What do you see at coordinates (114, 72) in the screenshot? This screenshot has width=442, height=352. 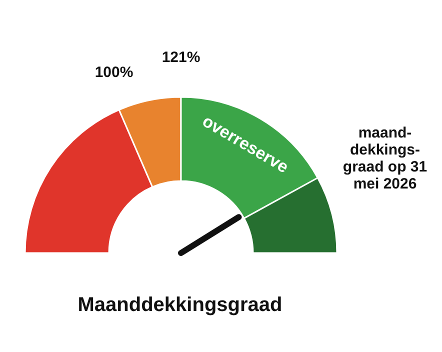 I see `text: 100%` at bounding box center [114, 72].